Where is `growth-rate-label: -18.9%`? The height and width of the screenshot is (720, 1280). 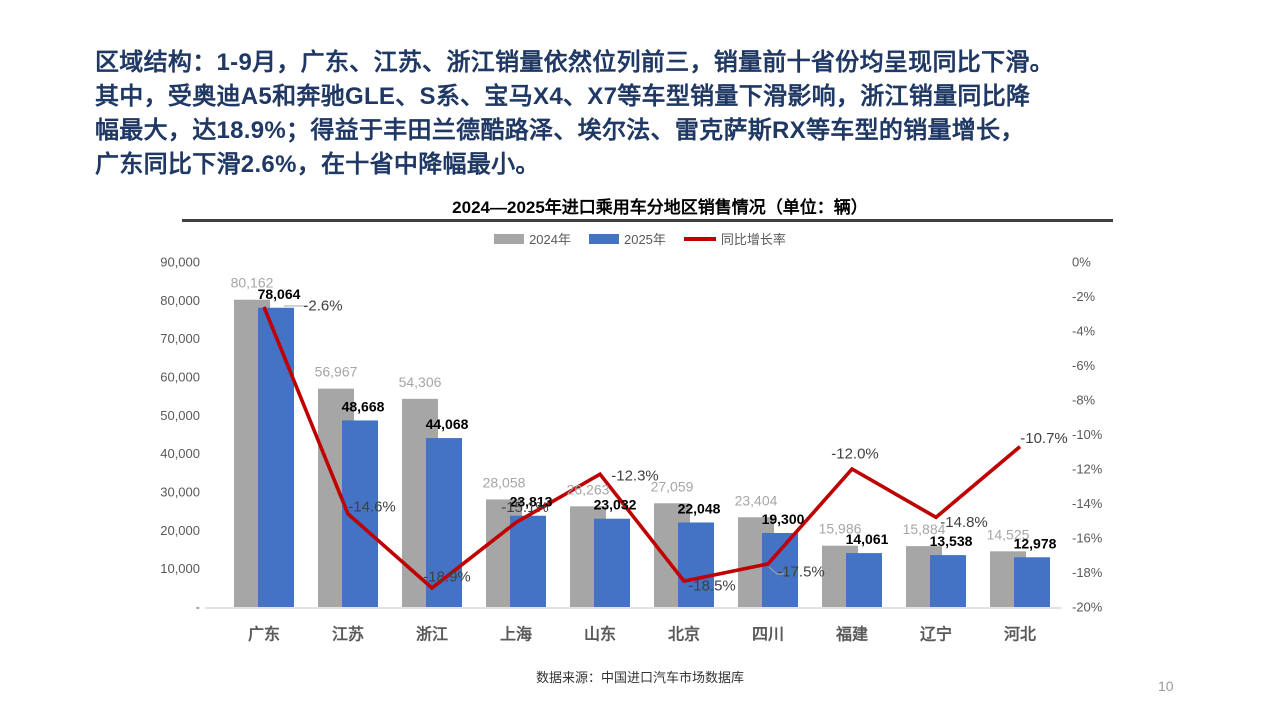 growth-rate-label: -18.9% is located at coordinates (447, 577).